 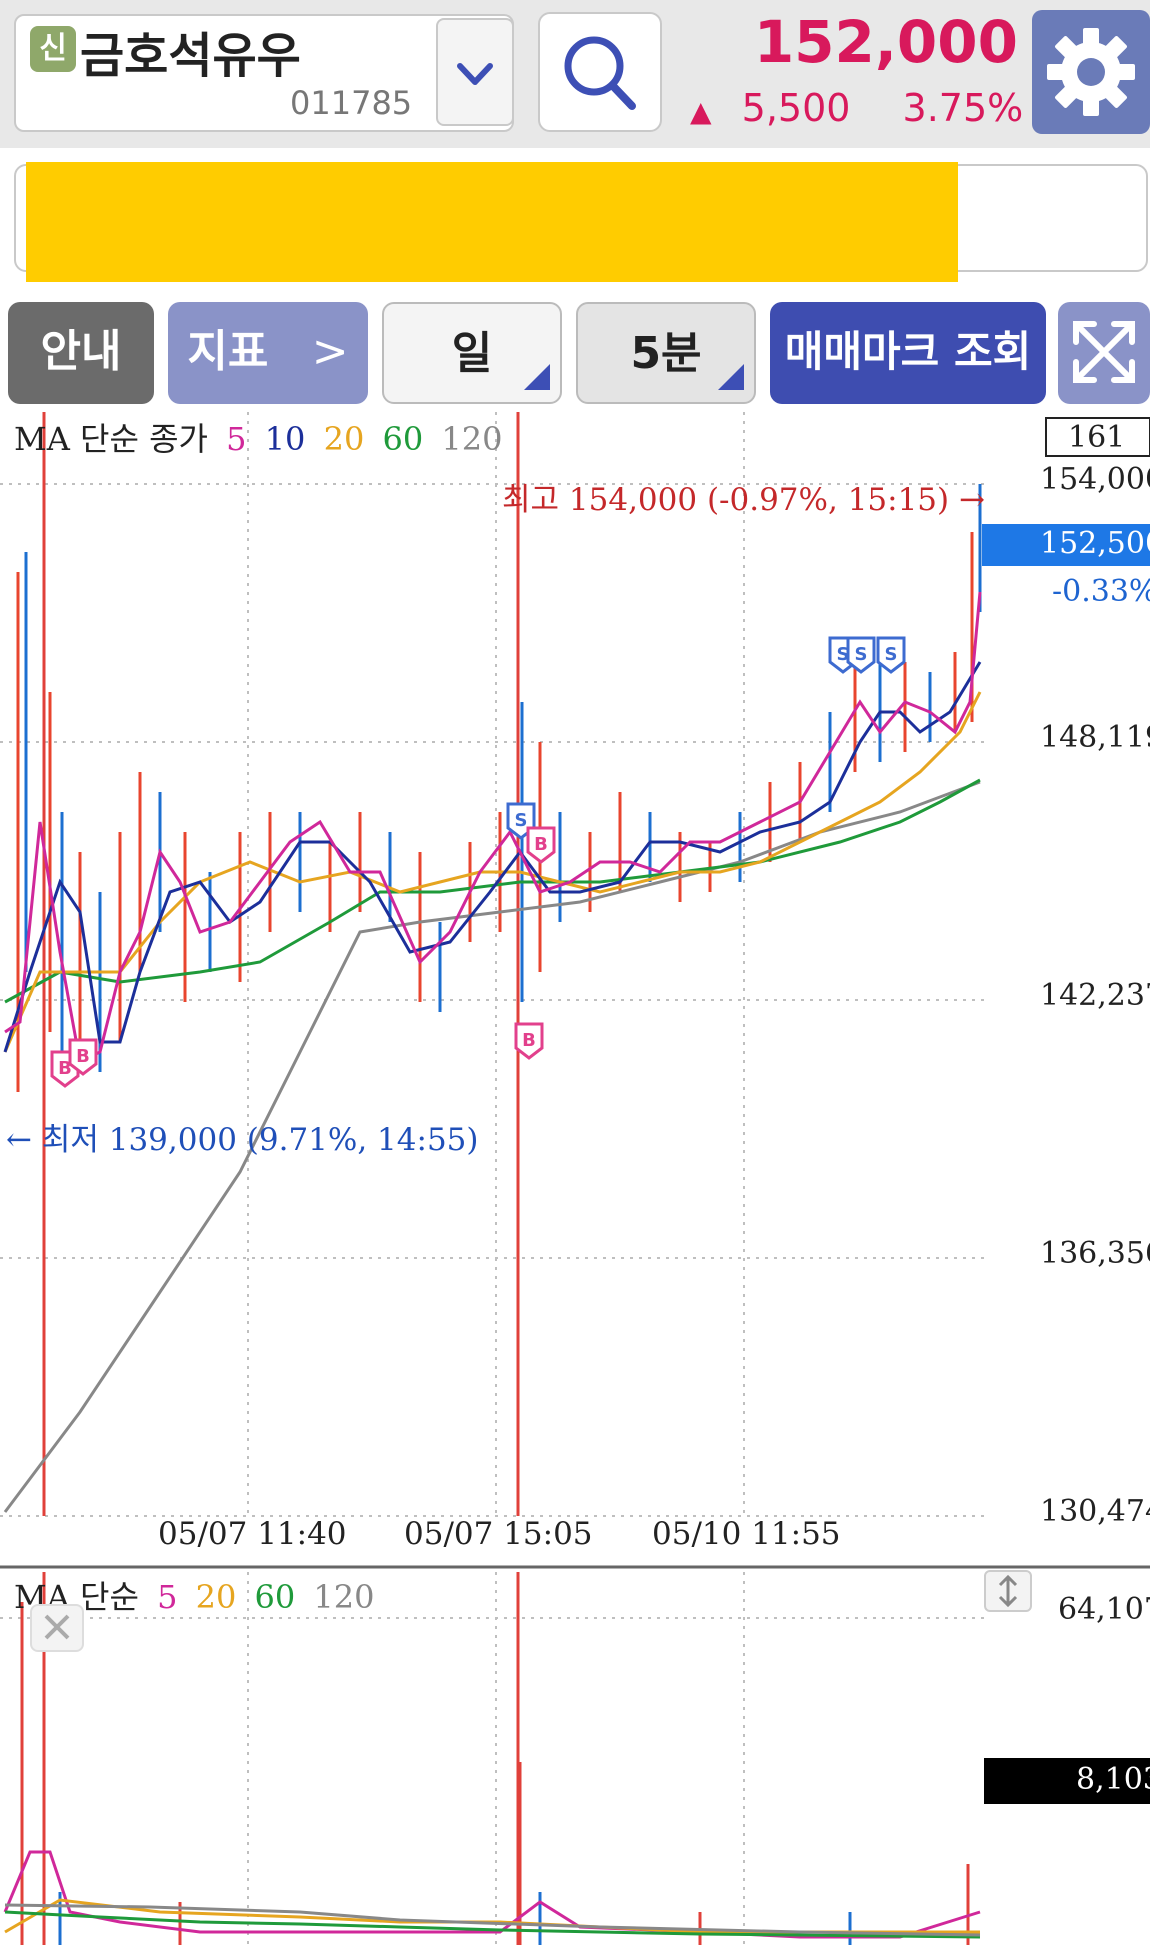 What do you see at coordinates (81, 353) in the screenshot?
I see `guide-button: 안내` at bounding box center [81, 353].